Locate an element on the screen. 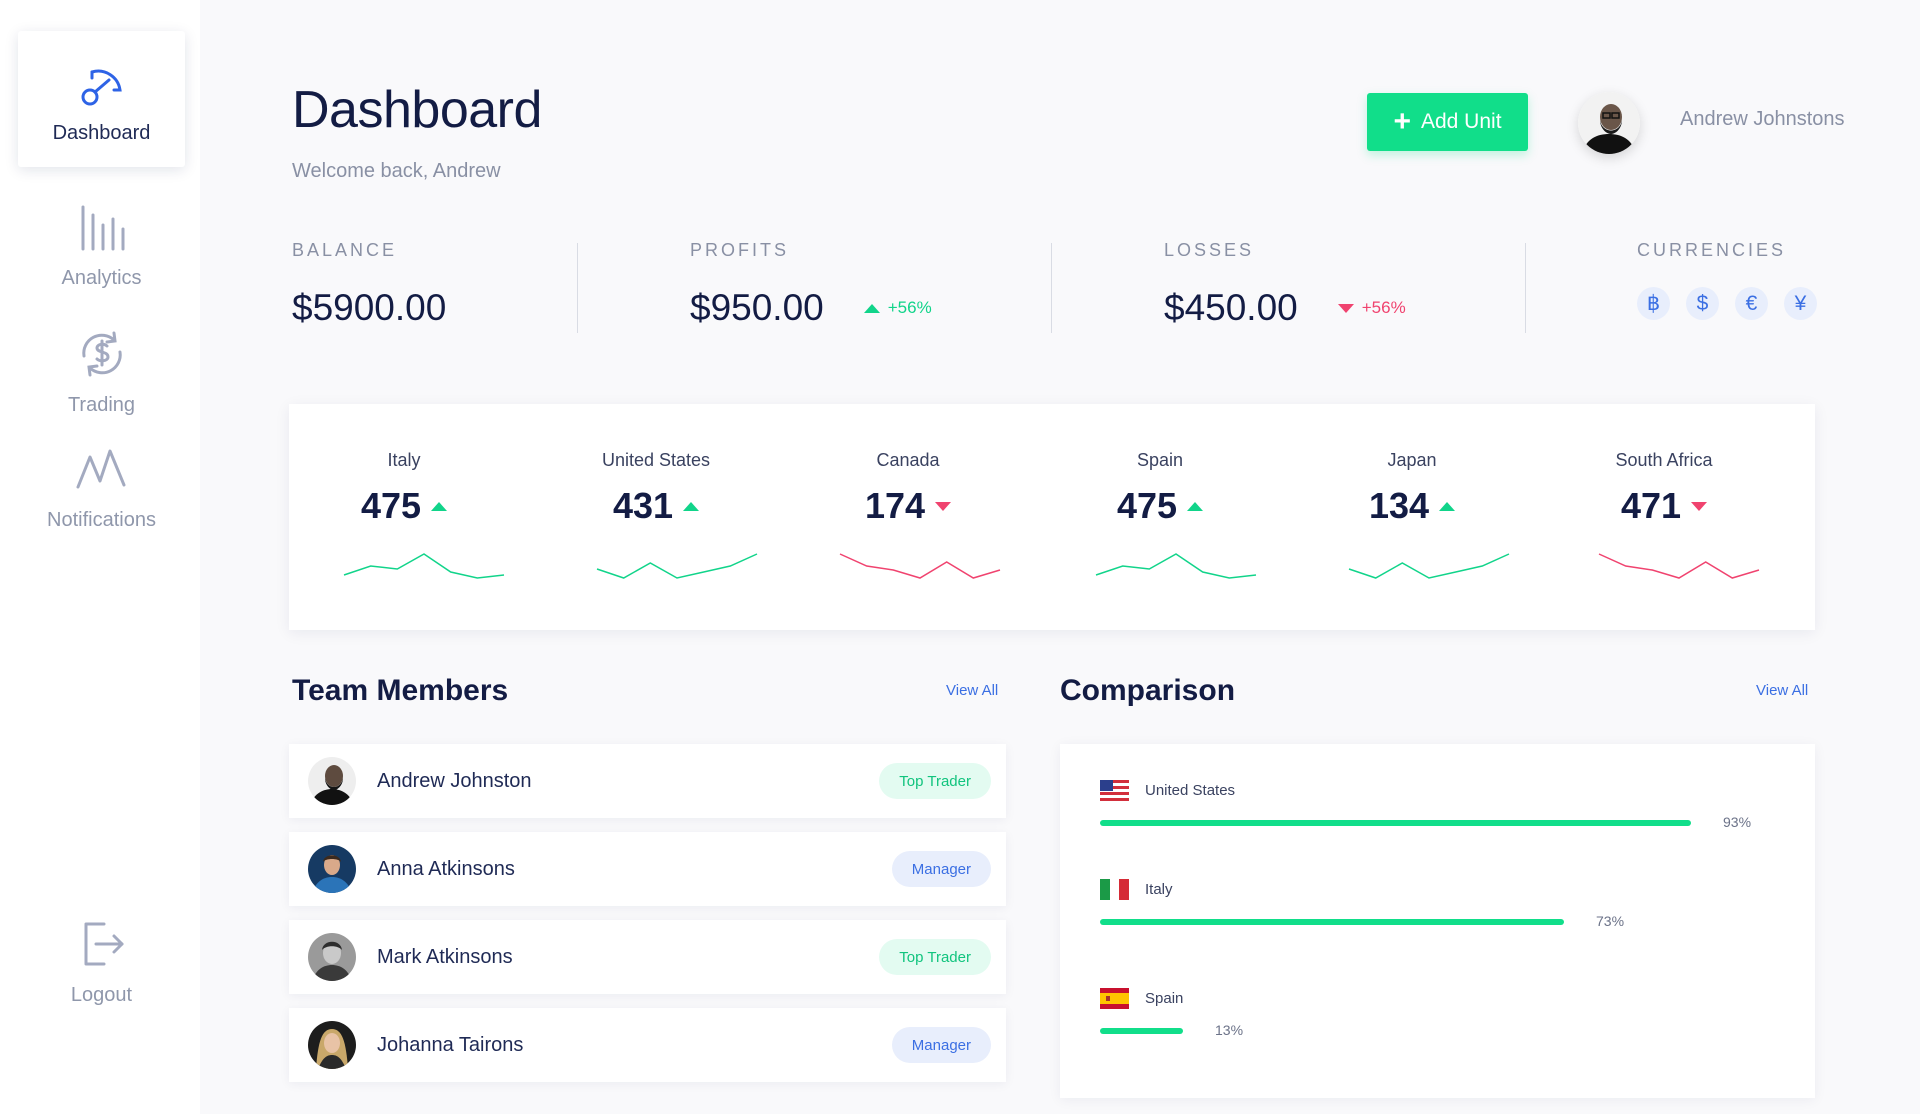  gauge-icon is located at coordinates (102, 82).